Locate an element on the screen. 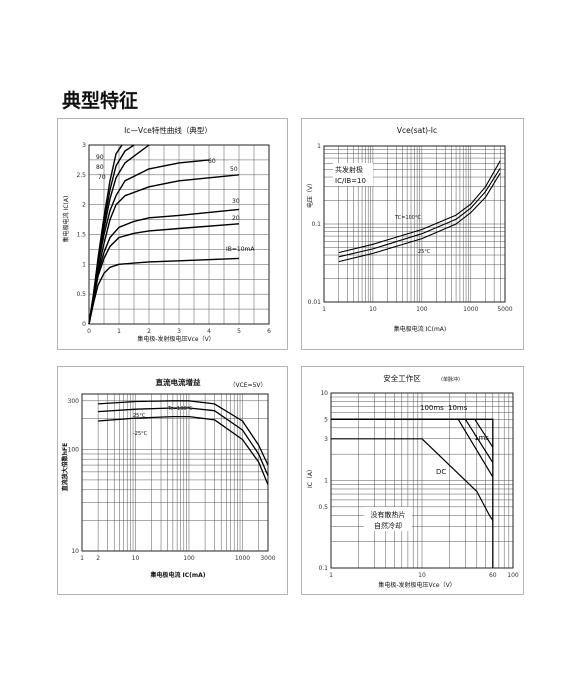 Image resolution: width=580 pixels, height=700 pixels. series-label: 10ms is located at coordinates (458, 408).